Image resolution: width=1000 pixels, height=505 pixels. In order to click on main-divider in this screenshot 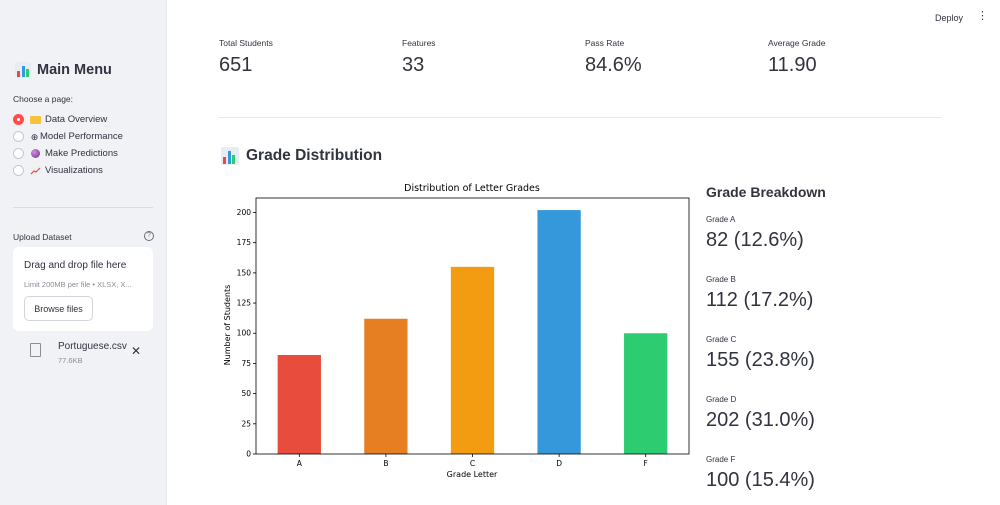, I will do `click(580, 117)`.